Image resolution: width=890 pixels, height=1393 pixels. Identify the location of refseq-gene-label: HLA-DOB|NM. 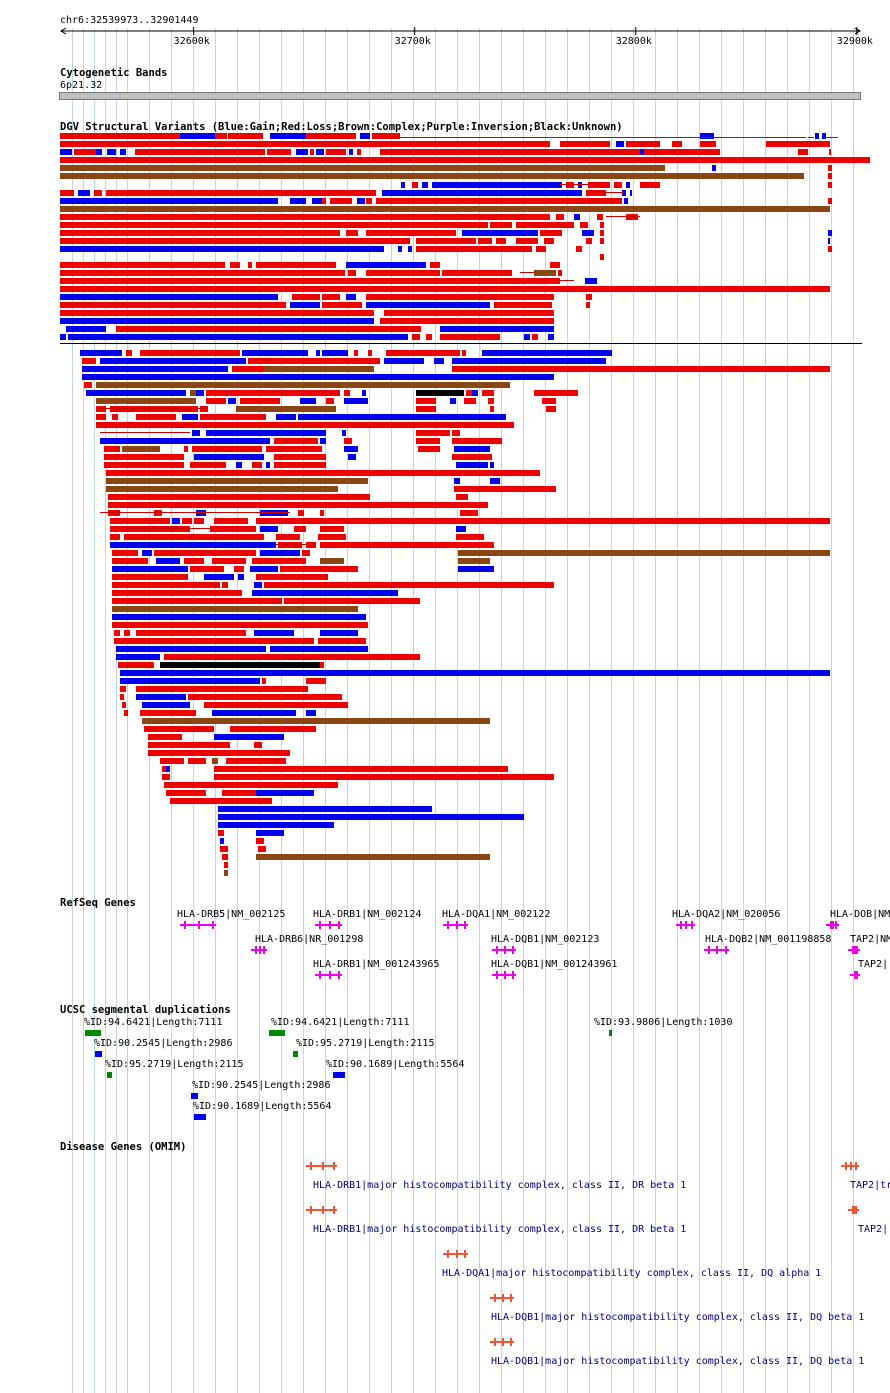
(860, 914).